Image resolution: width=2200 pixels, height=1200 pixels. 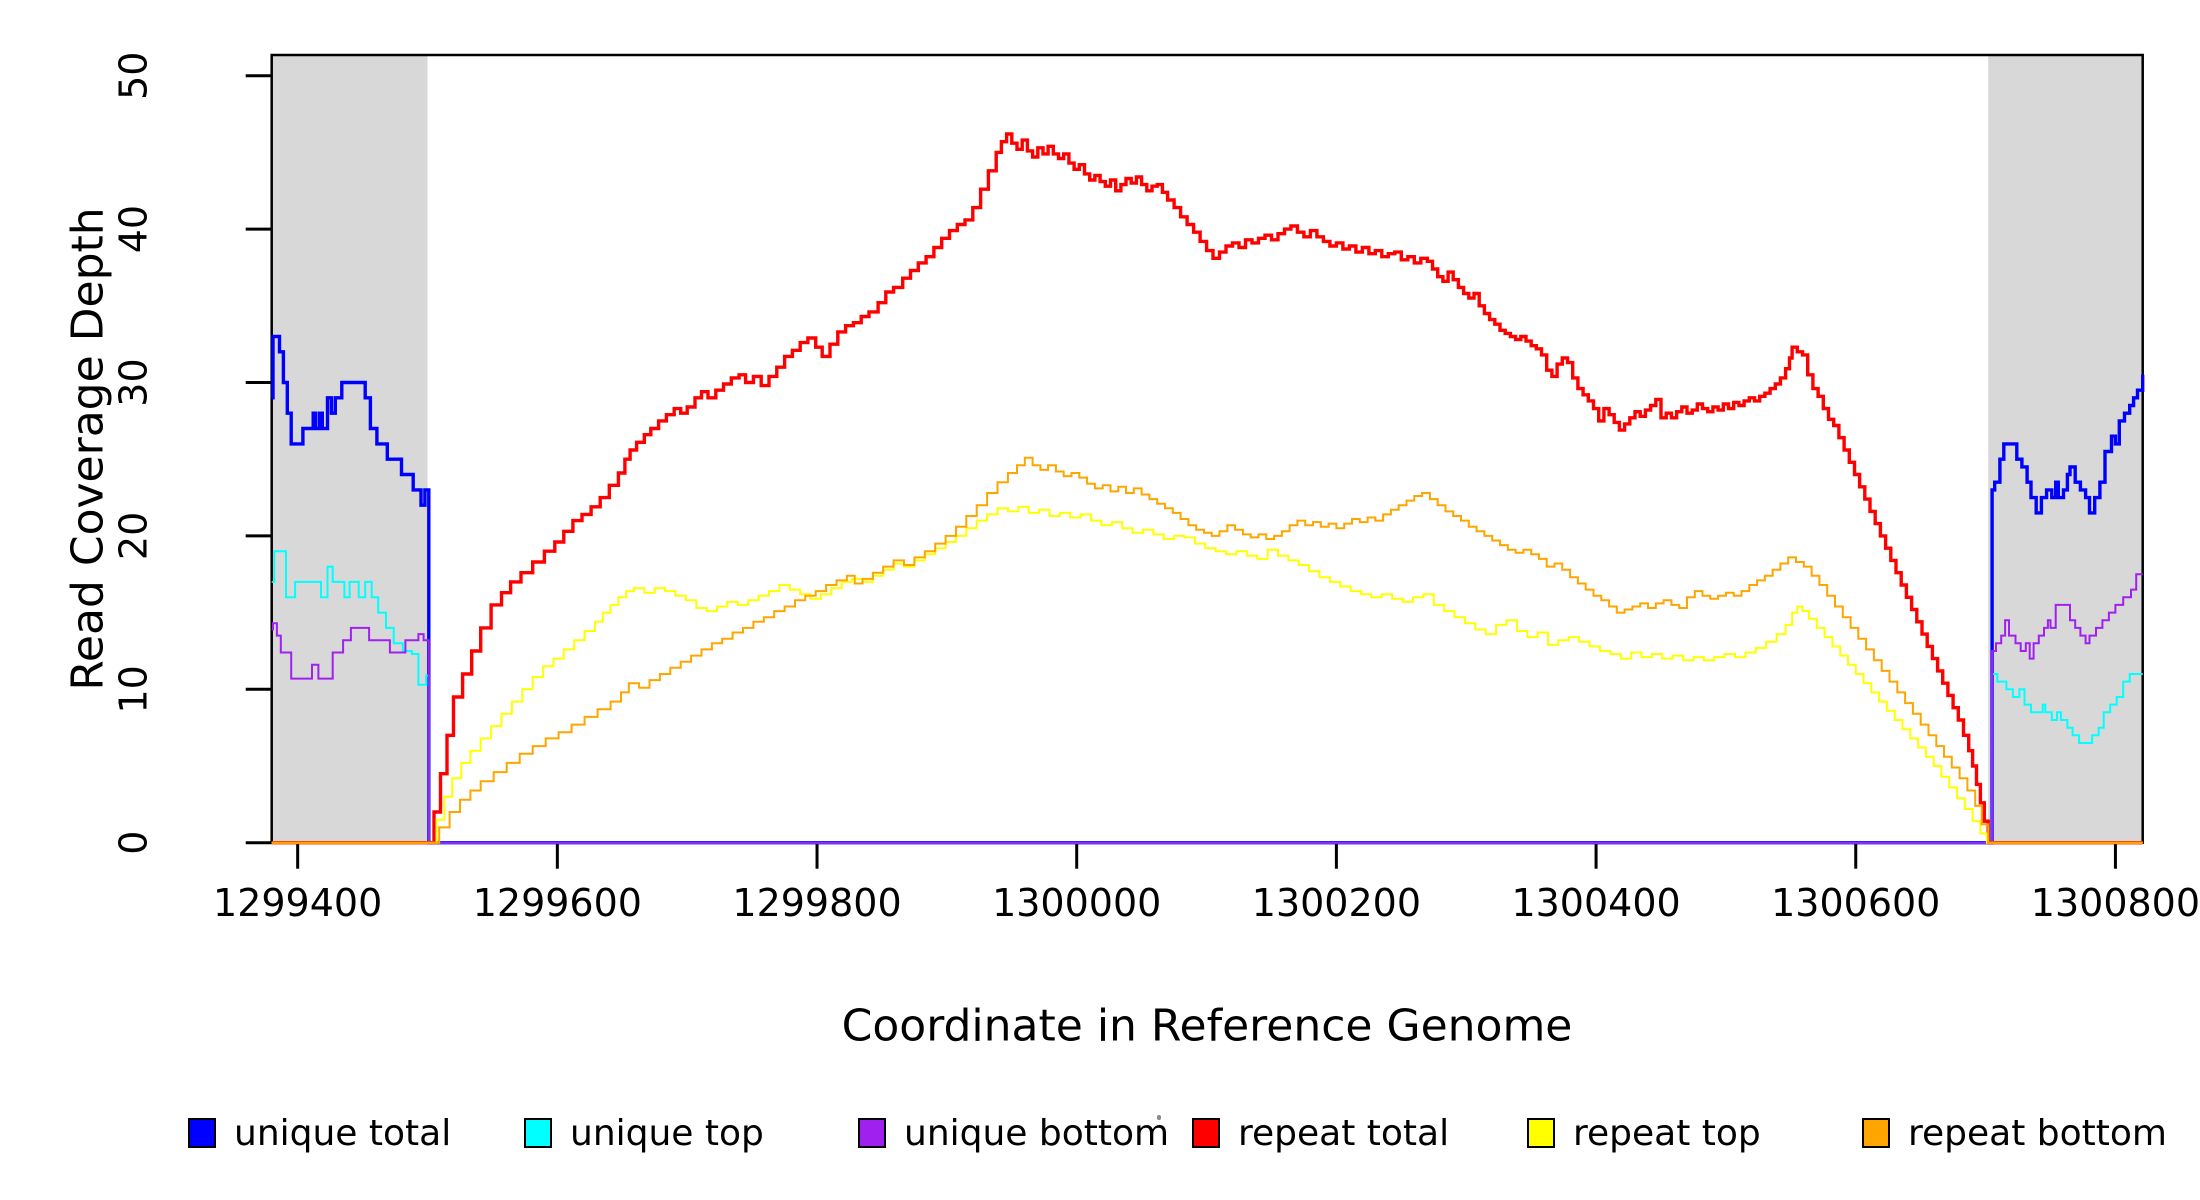 I want to click on x-tick-label: 1299400, so click(x=297, y=903).